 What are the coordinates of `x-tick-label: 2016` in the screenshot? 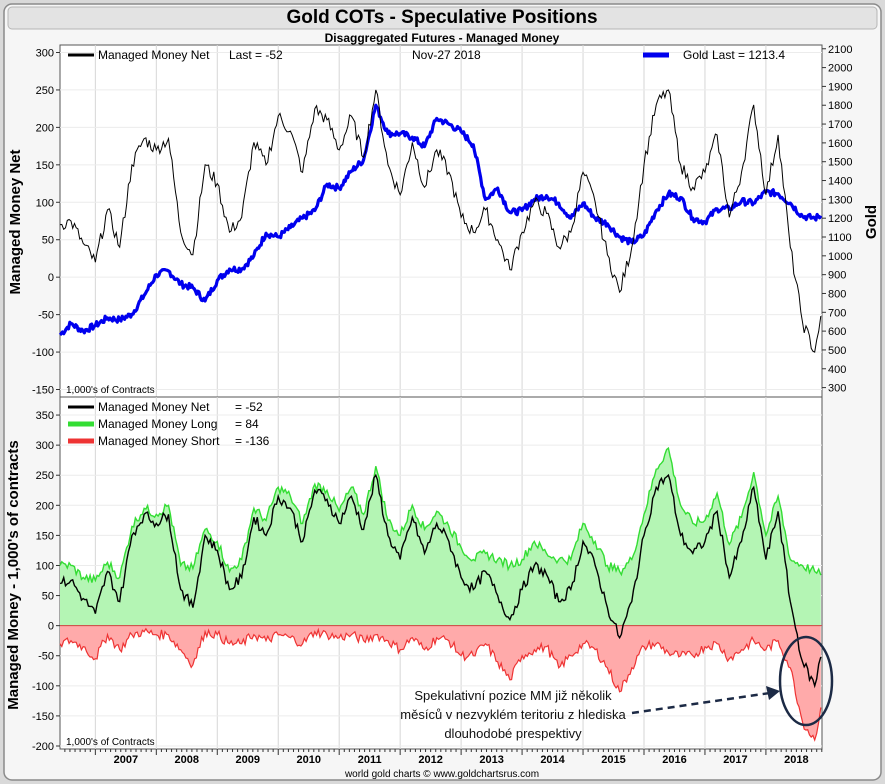 It's located at (674, 760).